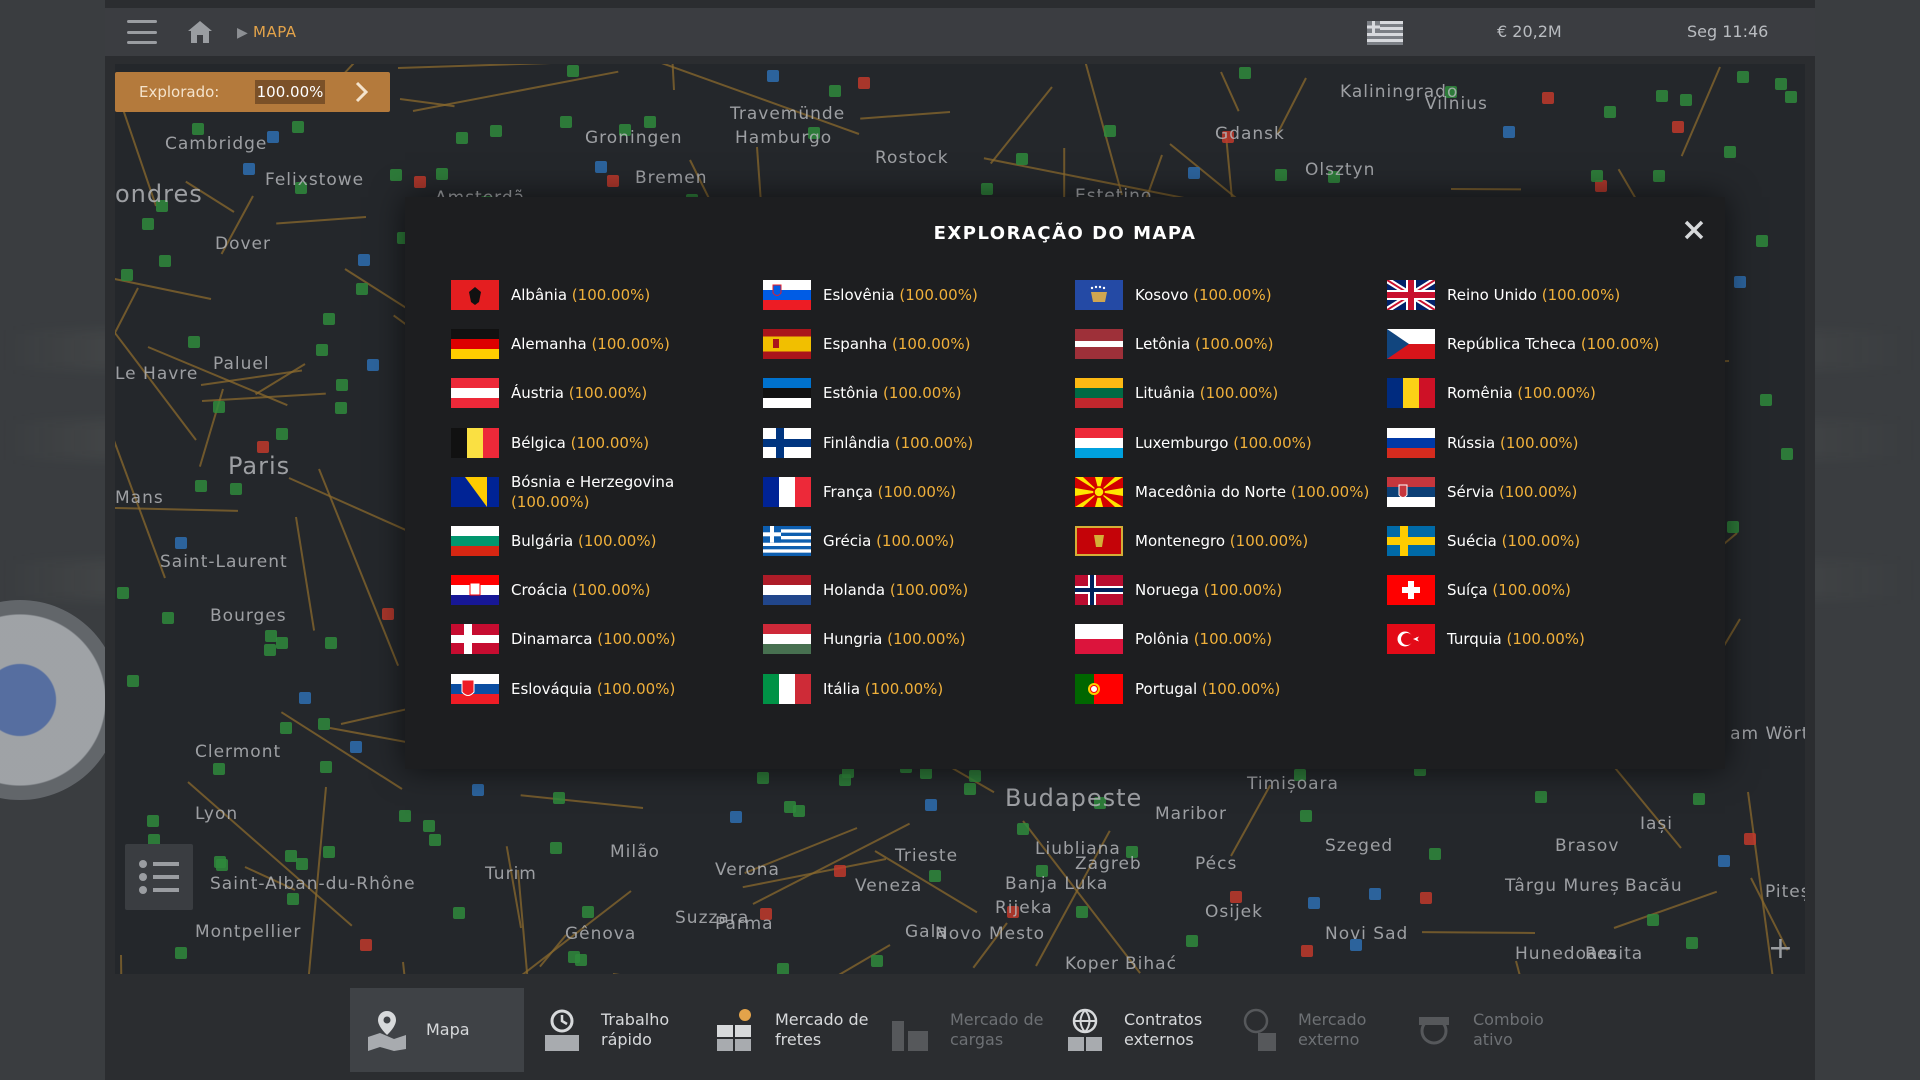 This screenshot has height=1080, width=1920. What do you see at coordinates (1309, 1030) in the screenshot?
I see `nav-external-market-button: Mercado externo` at bounding box center [1309, 1030].